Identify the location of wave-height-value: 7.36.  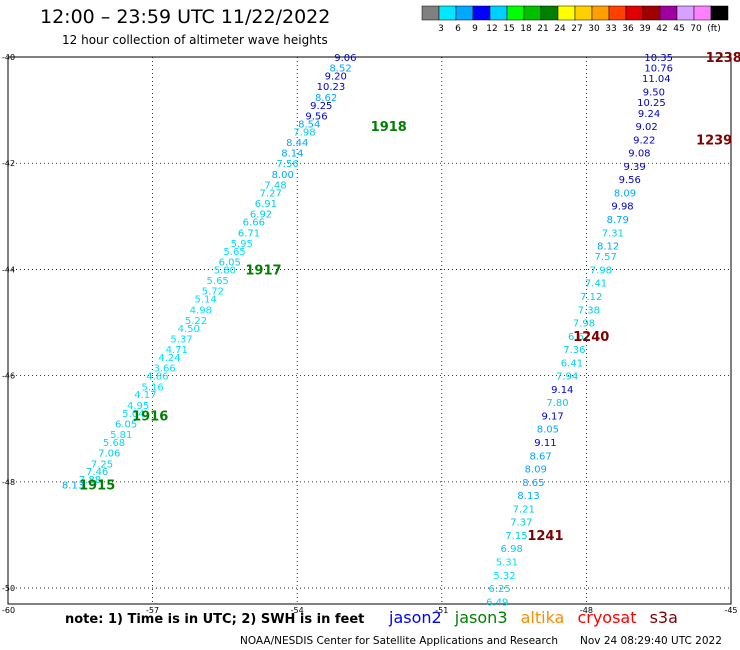
(574, 350).